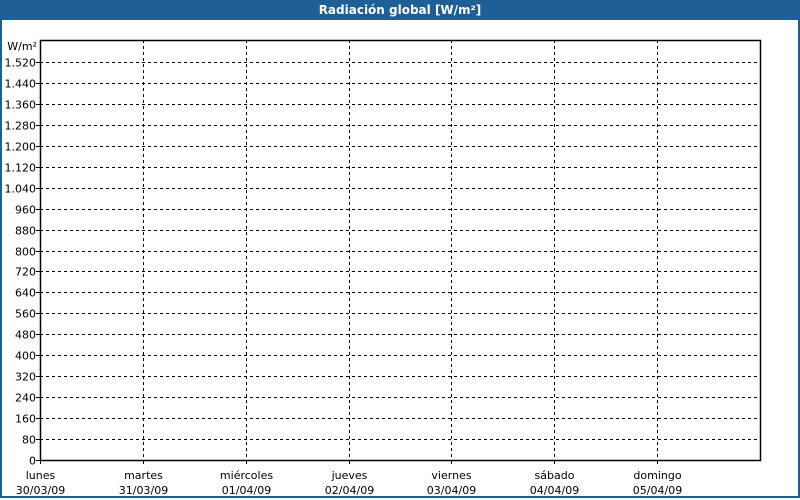  I want to click on y-tick-label: 1.200, so click(21, 147).